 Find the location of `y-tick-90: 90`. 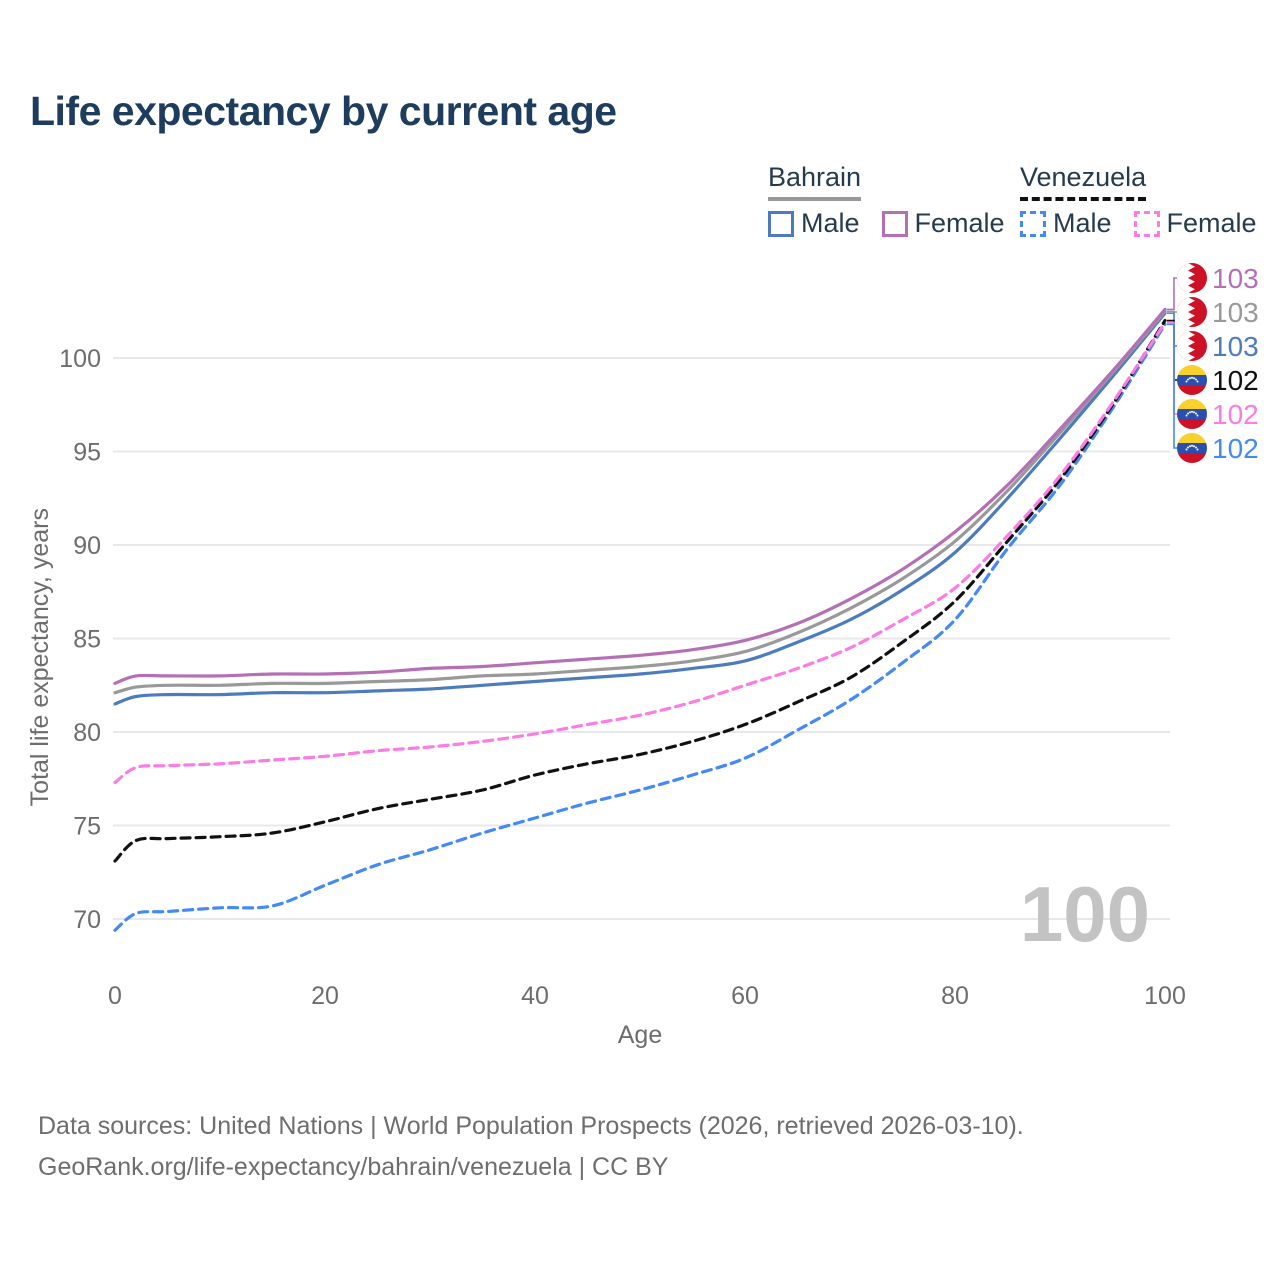

y-tick-90: 90 is located at coordinates (87, 546).